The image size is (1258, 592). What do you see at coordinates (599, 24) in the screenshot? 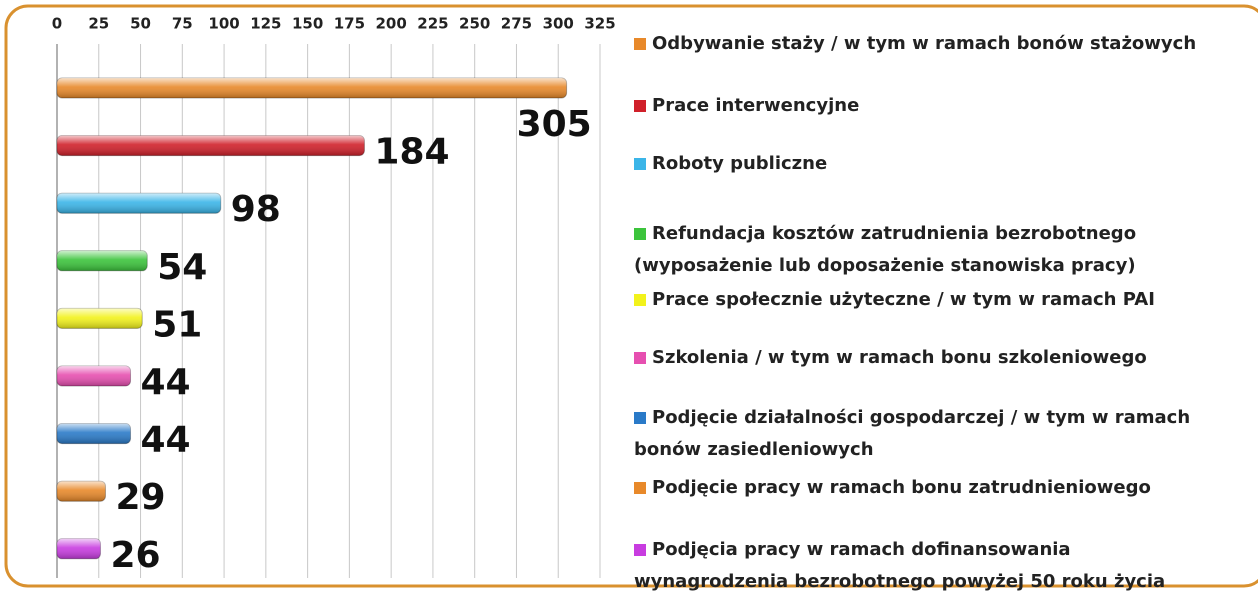
I see `x-tick-label: 325` at bounding box center [599, 24].